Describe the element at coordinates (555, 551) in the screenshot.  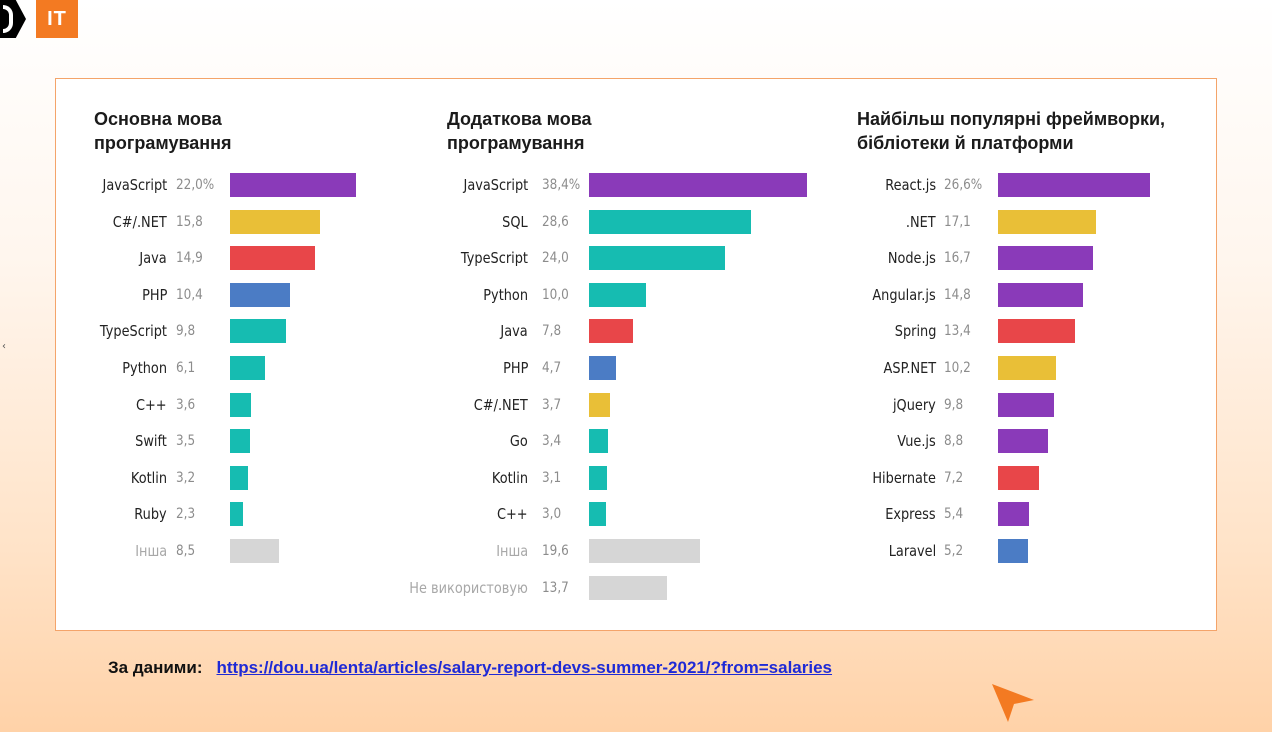
I see `bar-value-label: 19,6` at that location.